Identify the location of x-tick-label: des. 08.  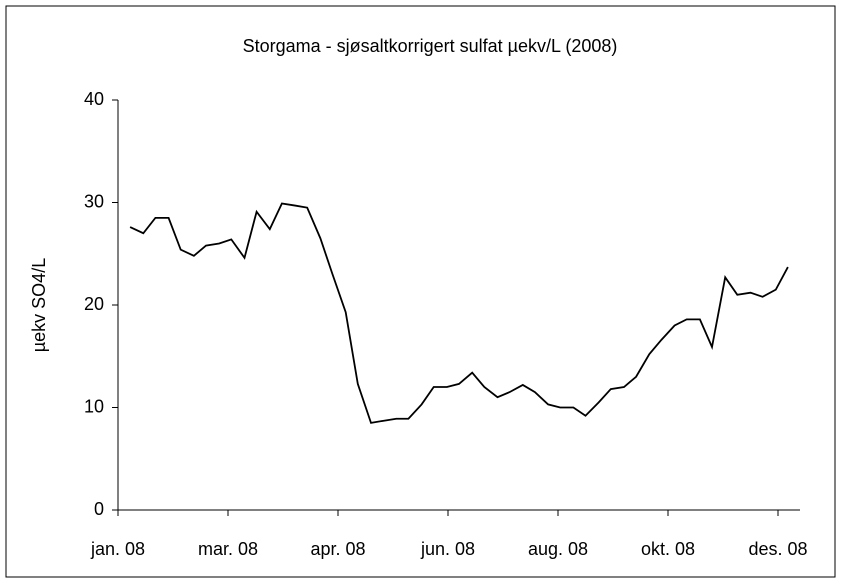
(777, 549).